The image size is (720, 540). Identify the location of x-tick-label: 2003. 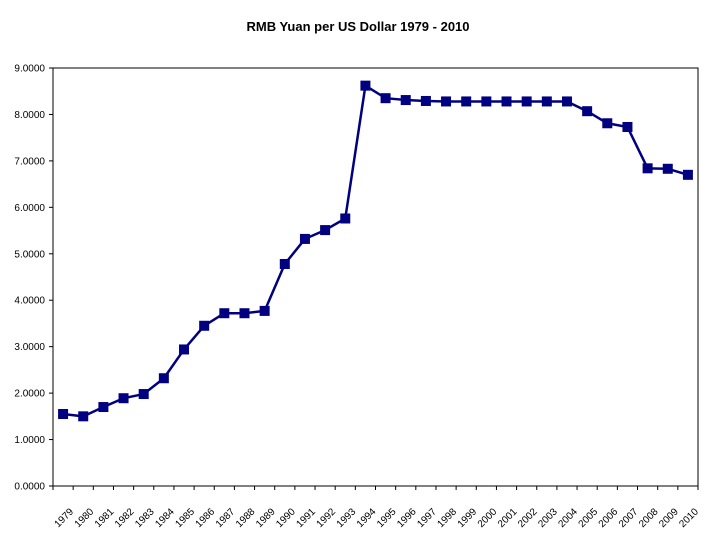
(548, 518).